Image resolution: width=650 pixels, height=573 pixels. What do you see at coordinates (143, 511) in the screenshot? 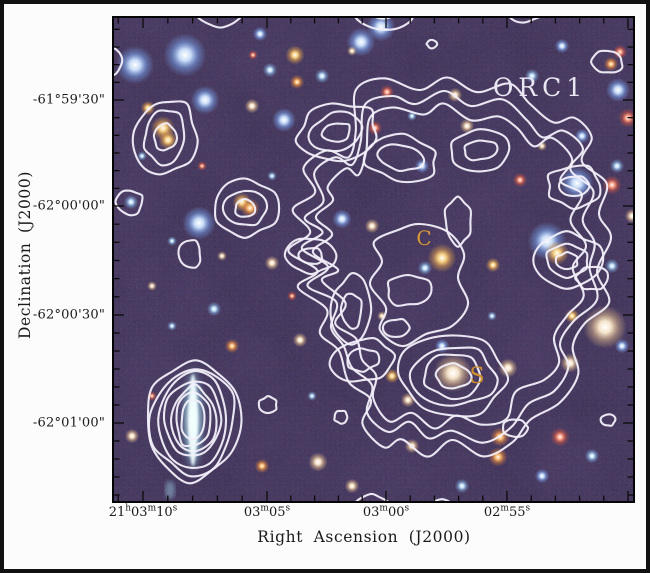
I see `x-tick-label: 21h03m10s` at bounding box center [143, 511].